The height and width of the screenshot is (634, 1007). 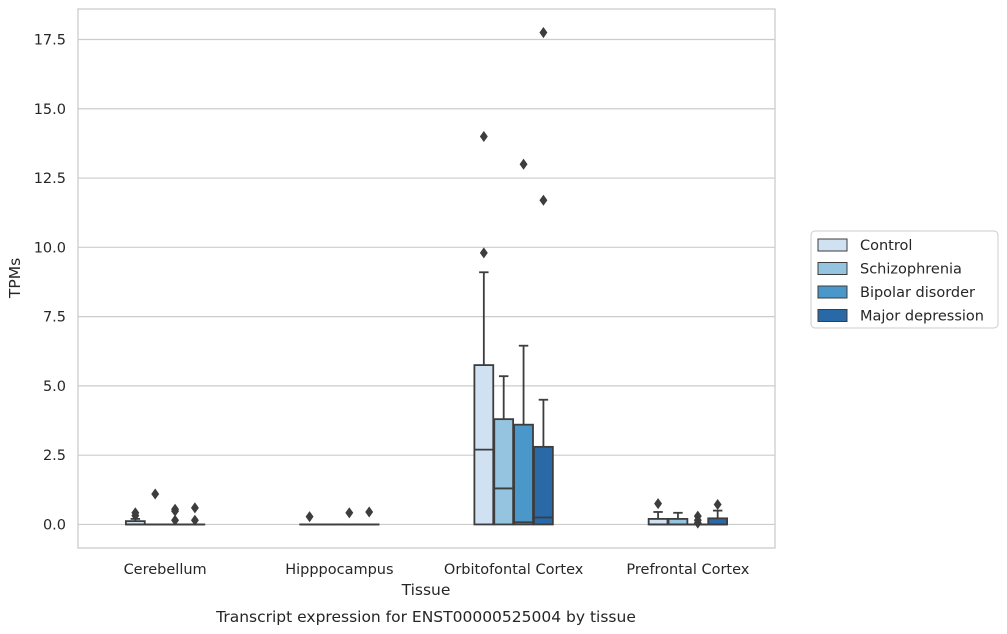 I want to click on legend-item: Bipolar disorder, so click(x=896, y=293).